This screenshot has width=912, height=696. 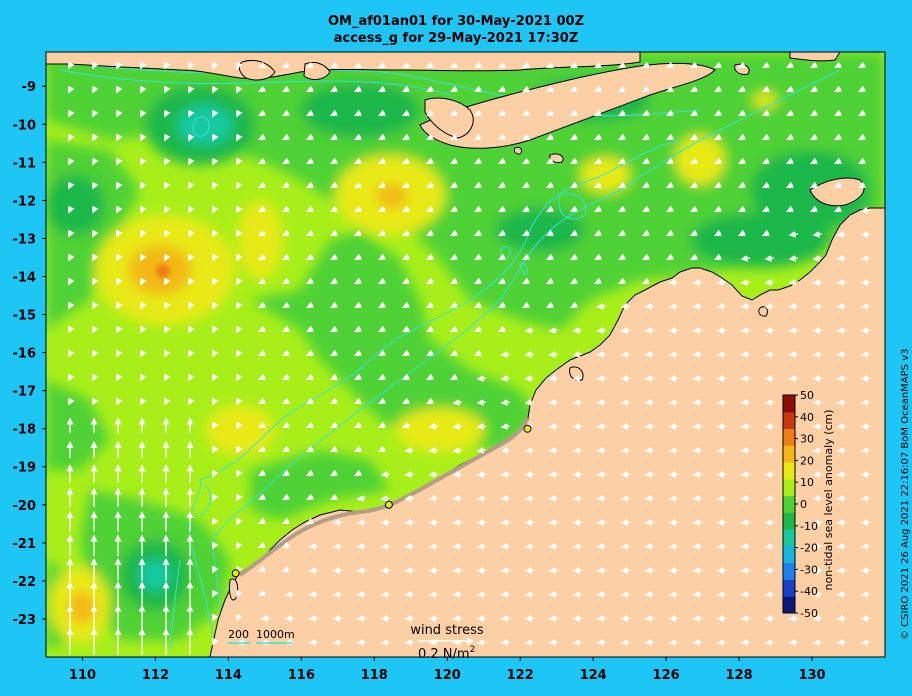 I want to click on x-tick-label: 130, so click(x=811, y=675).